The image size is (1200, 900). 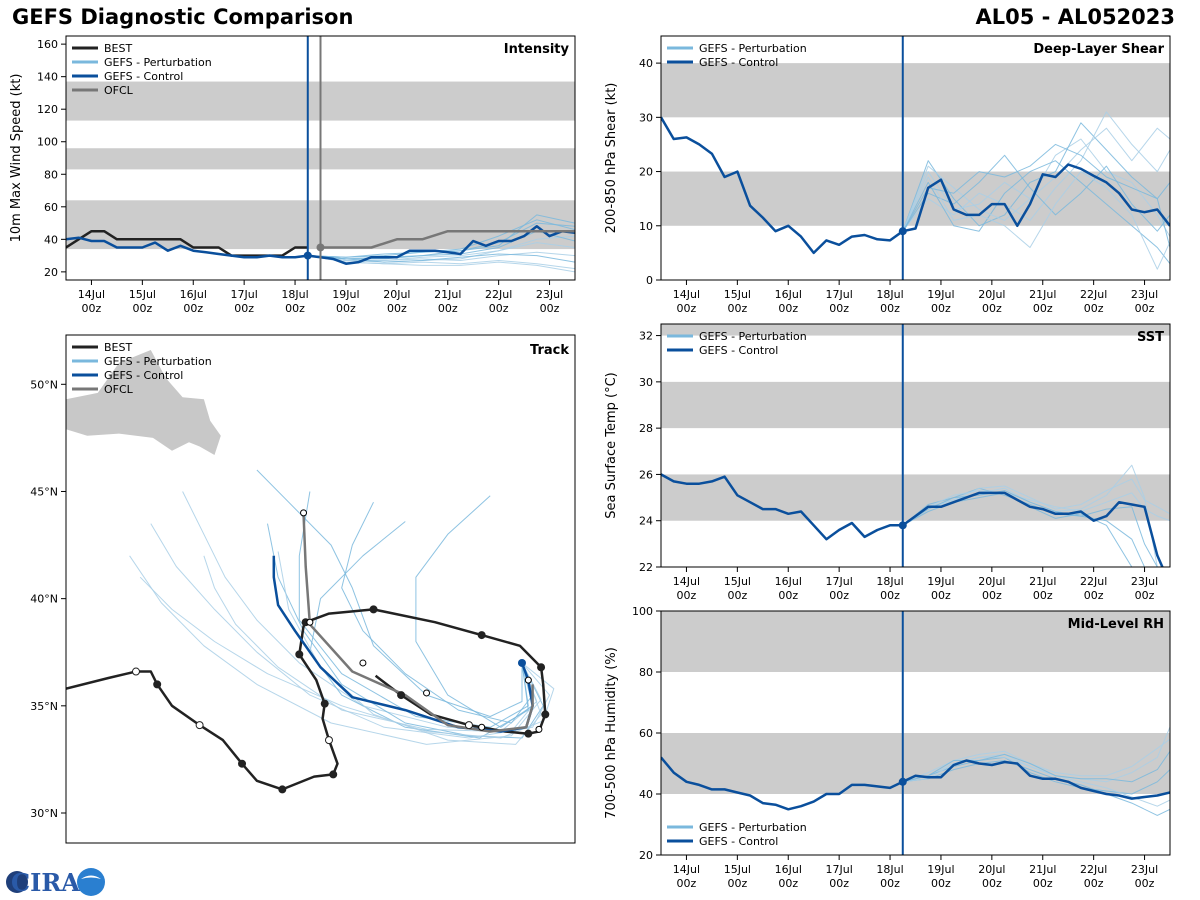 What do you see at coordinates (940, 581) in the screenshot?
I see `sst-xtick-day-5: 19Jul` at bounding box center [940, 581].